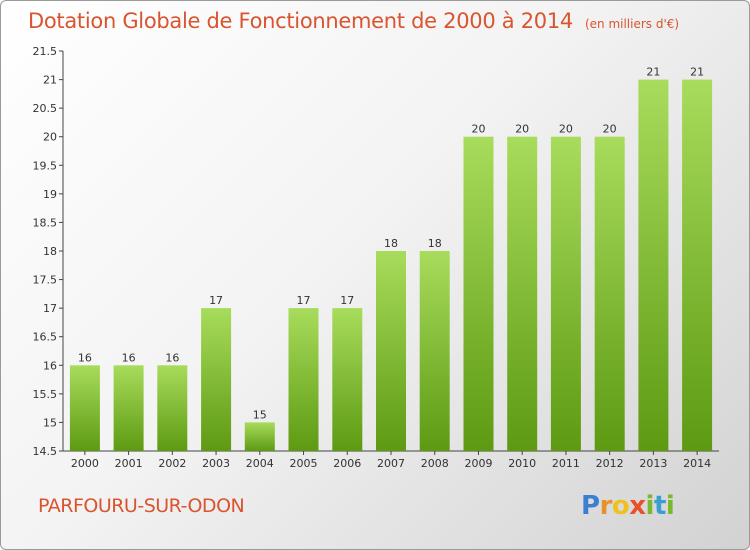 This screenshot has width=750, height=550. I want to click on y-tick-label: 15.5, so click(45, 394).